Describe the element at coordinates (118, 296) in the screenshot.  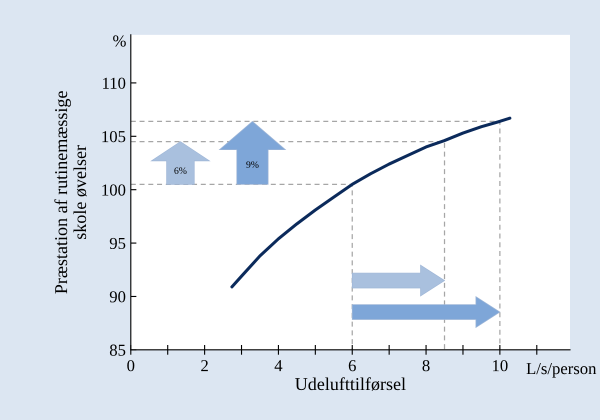
I see `y-tick-label: 90` at that location.